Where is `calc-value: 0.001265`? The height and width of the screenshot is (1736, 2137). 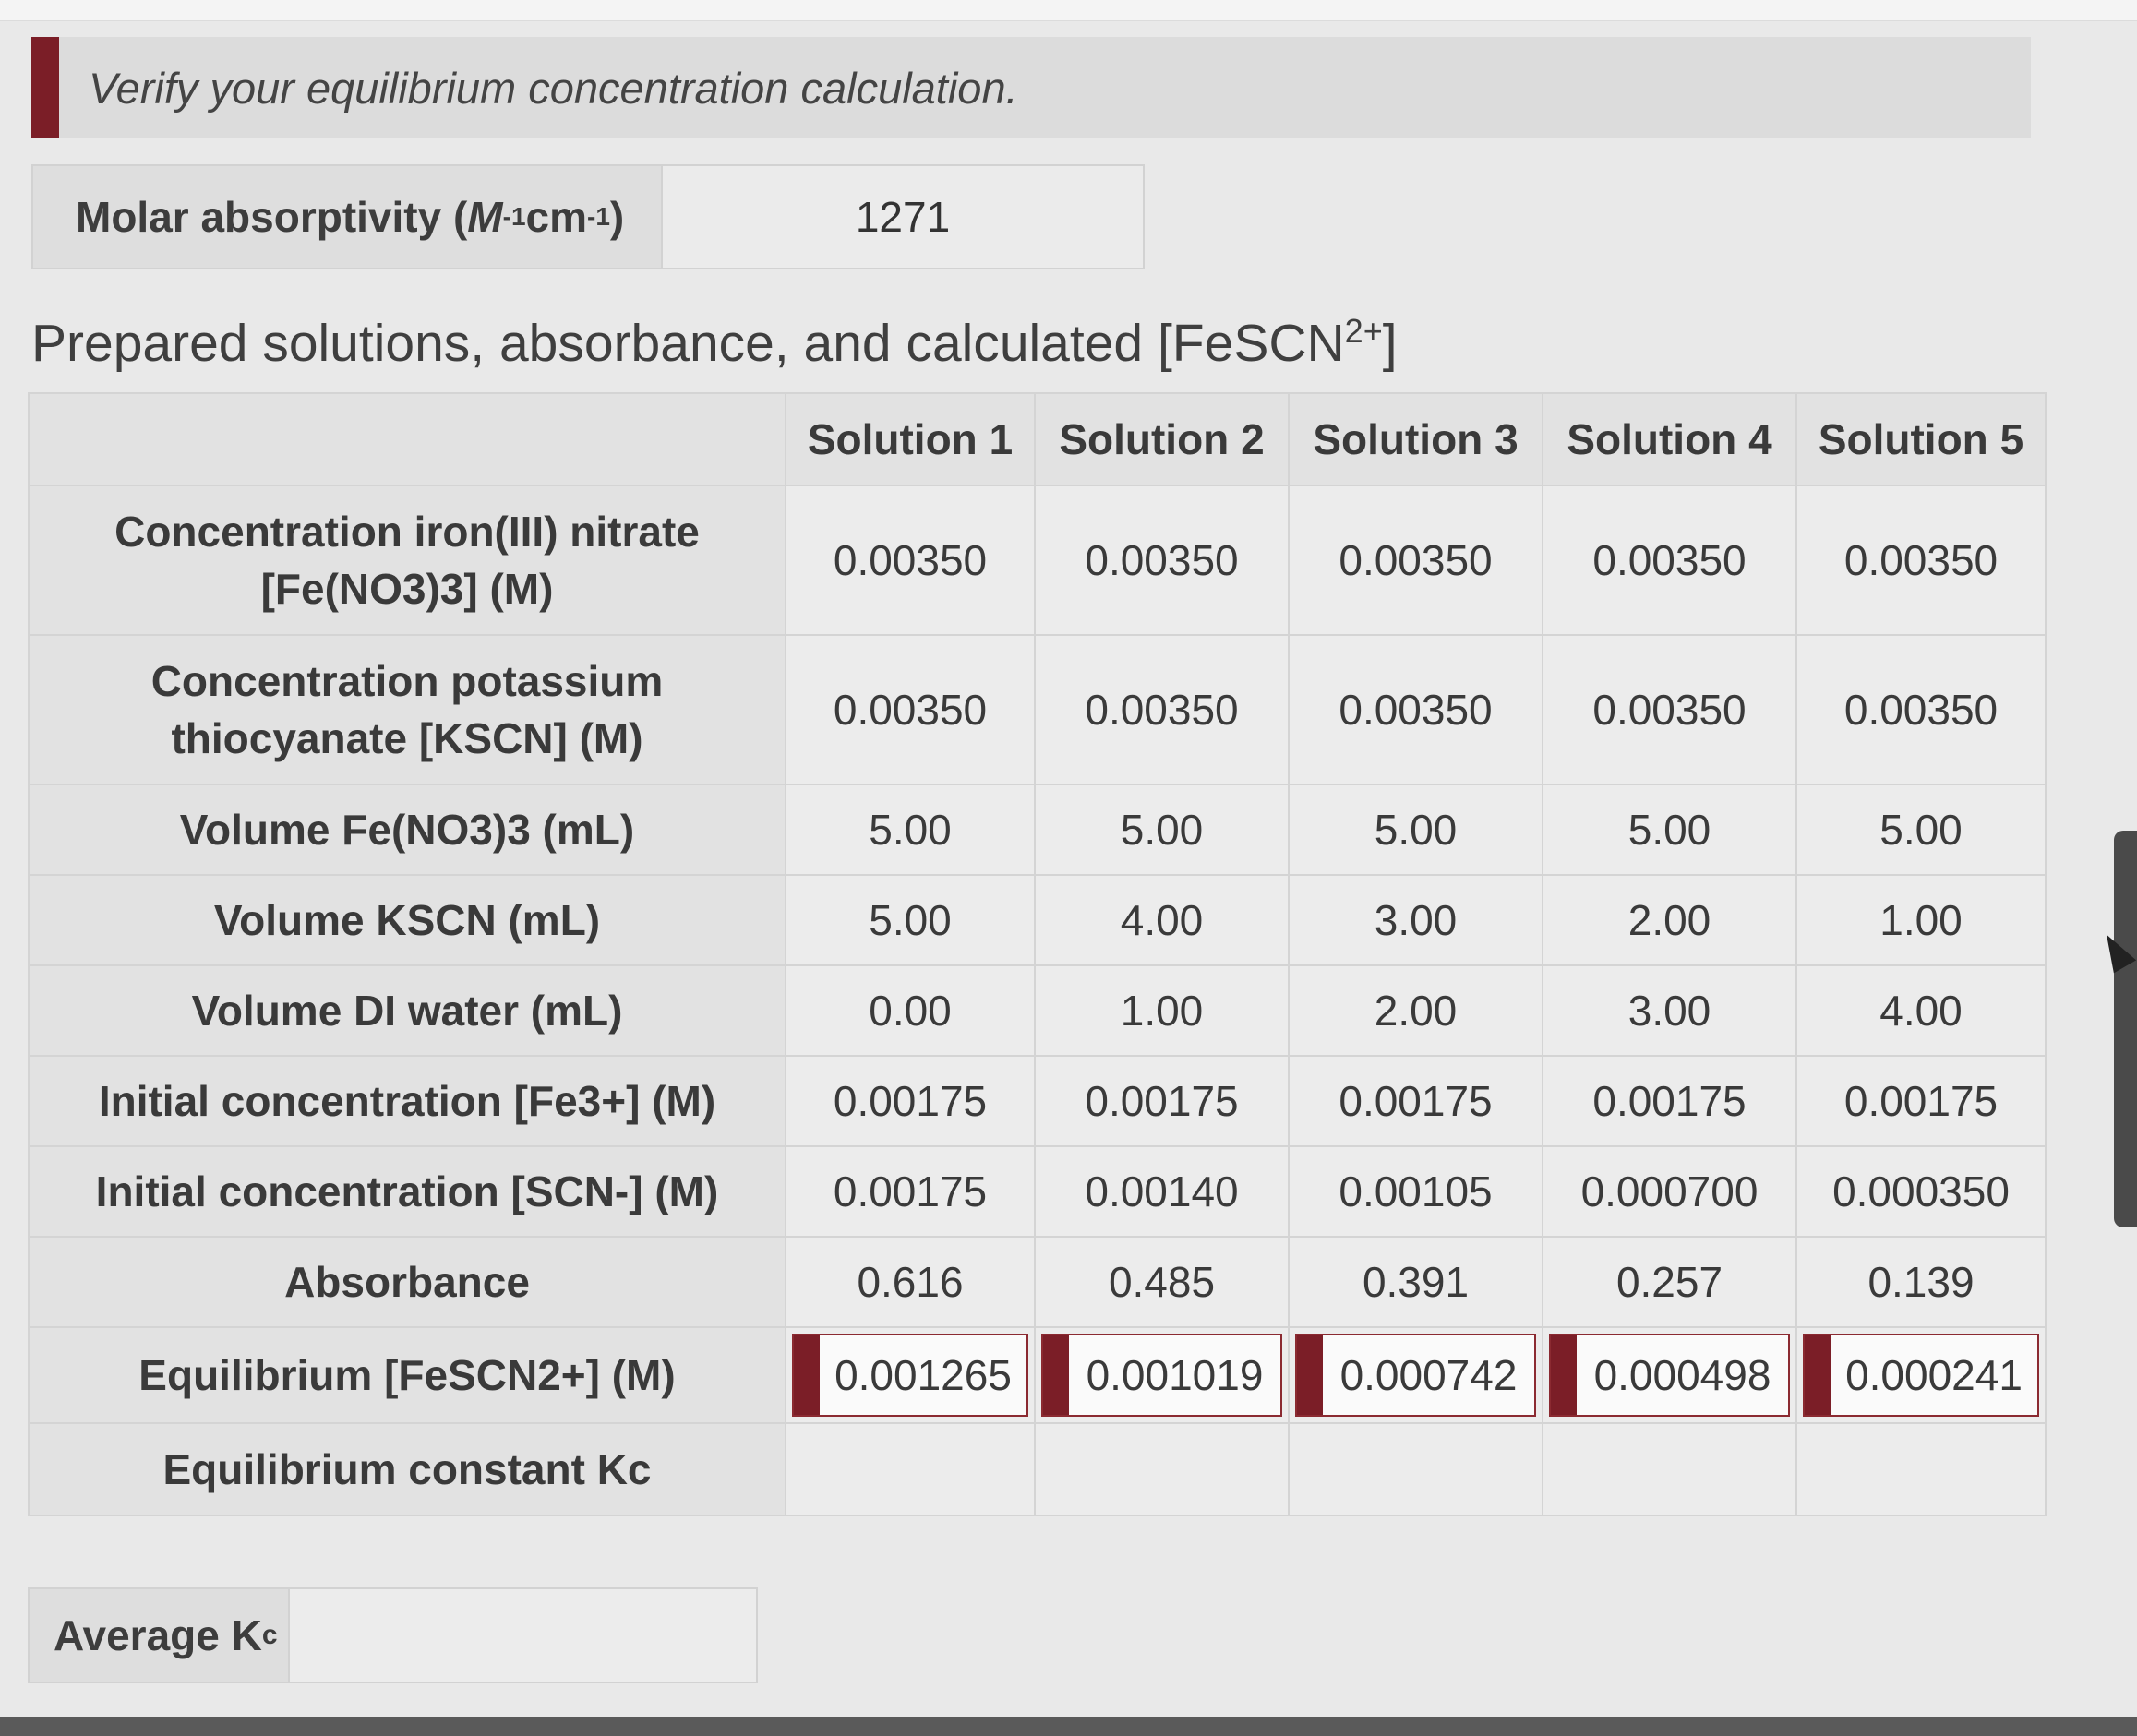 calc-value: 0.001265 is located at coordinates (923, 1375).